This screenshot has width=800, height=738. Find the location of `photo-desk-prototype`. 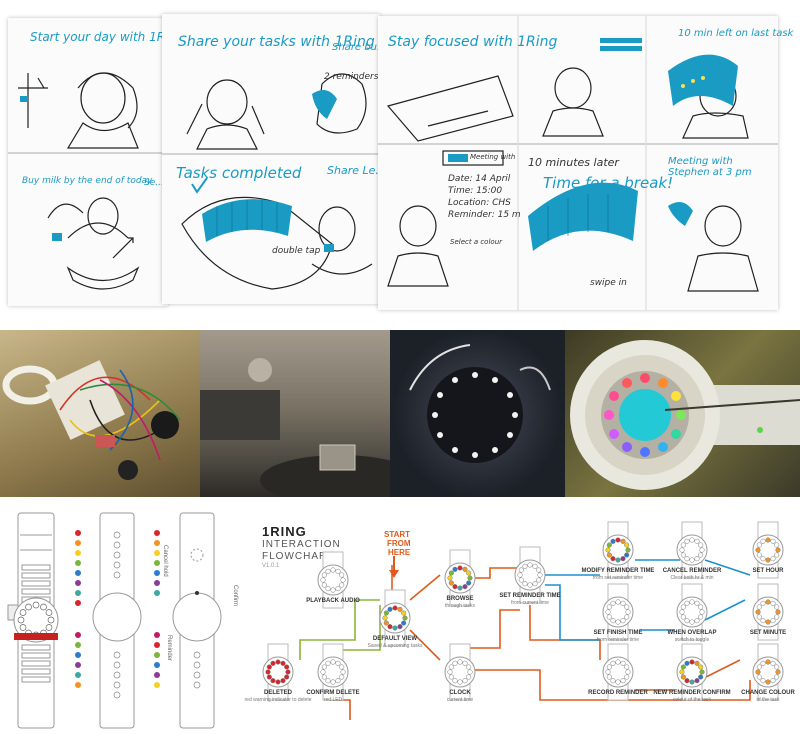

photo-desk-prototype is located at coordinates (295, 413).